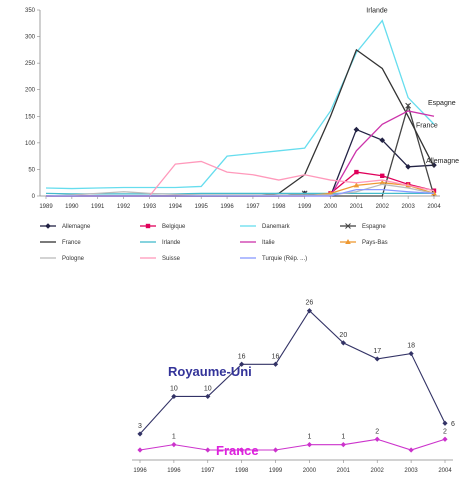 This screenshot has width=464, height=490. What do you see at coordinates (46, 207) in the screenshot?
I see `x-tick-label: 1989` at bounding box center [46, 207].